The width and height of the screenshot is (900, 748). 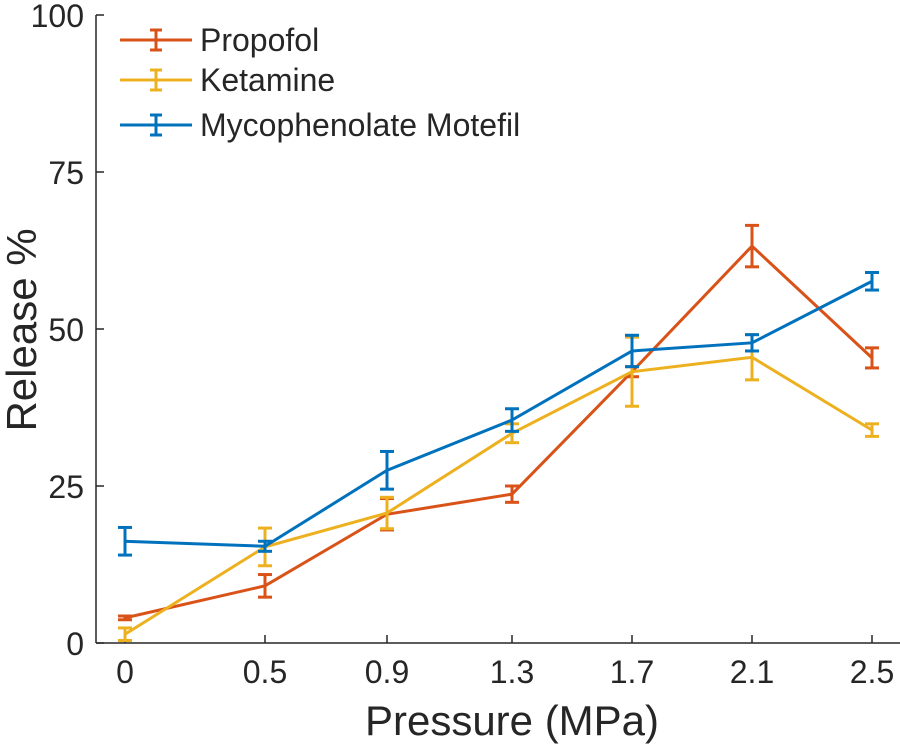 What do you see at coordinates (66, 487) in the screenshot?
I see `y-tick-label: 25` at bounding box center [66, 487].